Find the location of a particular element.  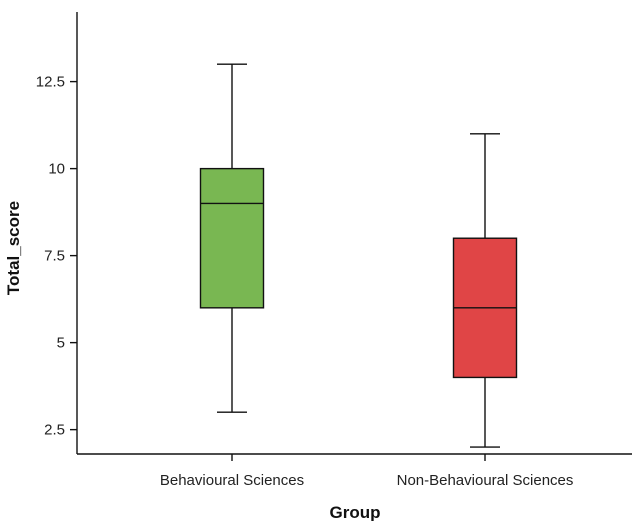

x-tick-label: Behavioural Sciences is located at coordinates (232, 480).